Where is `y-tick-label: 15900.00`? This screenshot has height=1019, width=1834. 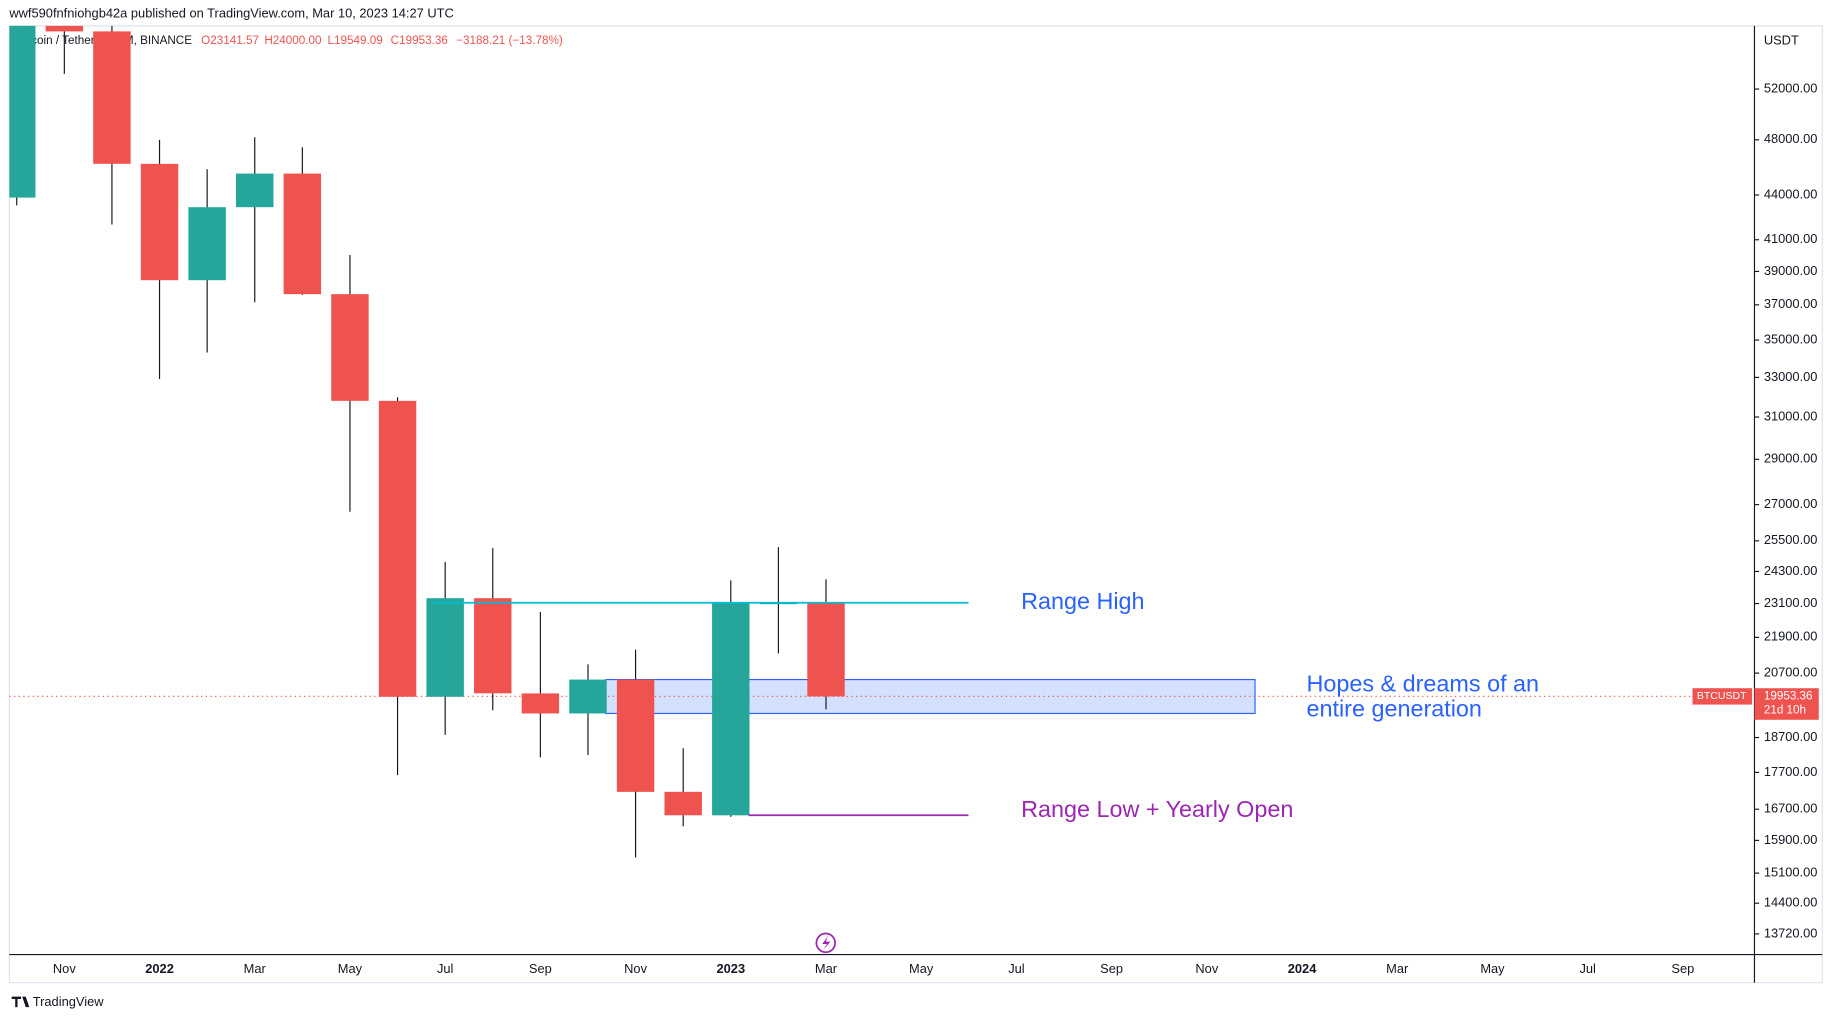 y-tick-label: 15900.00 is located at coordinates (1791, 839).